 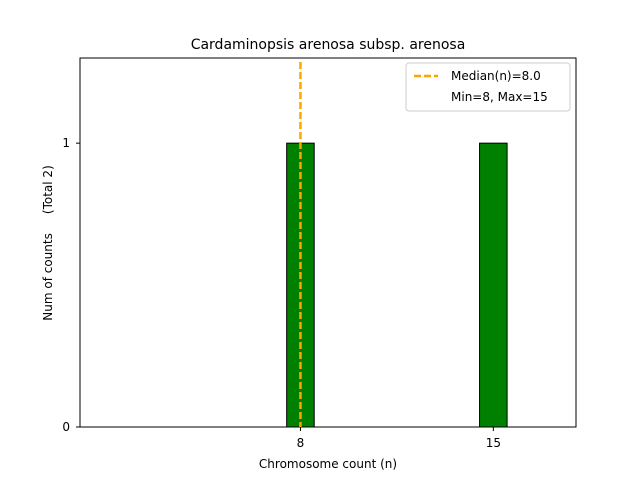 What do you see at coordinates (66, 143) in the screenshot?
I see `y-tick-label-1: 1` at bounding box center [66, 143].